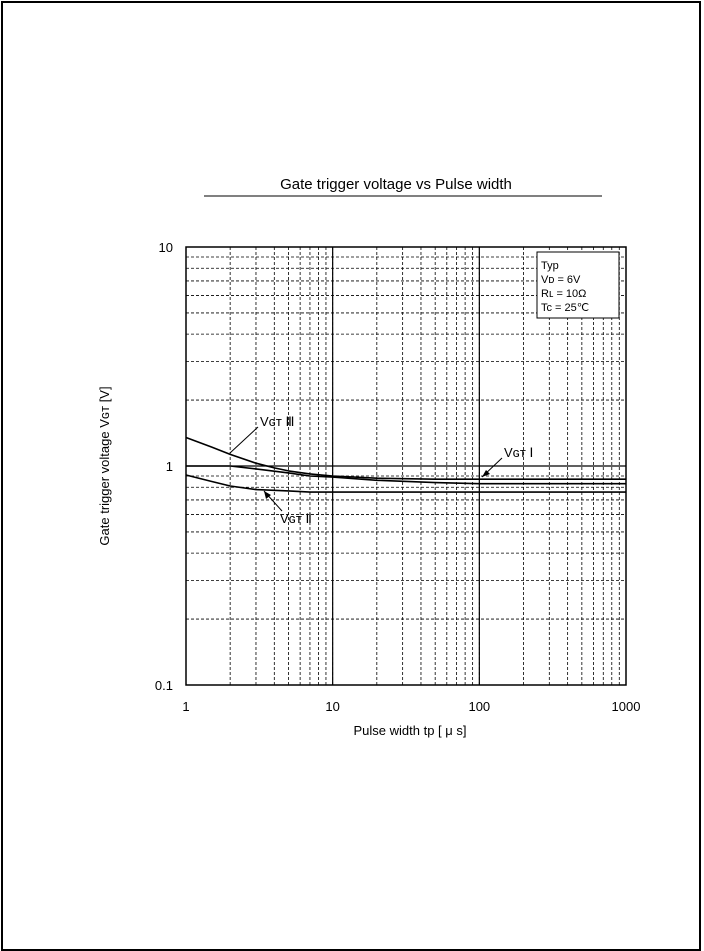 This screenshot has height=951, width=704. What do you see at coordinates (244, 440) in the screenshot?
I see `leader-line-vgt3` at bounding box center [244, 440].